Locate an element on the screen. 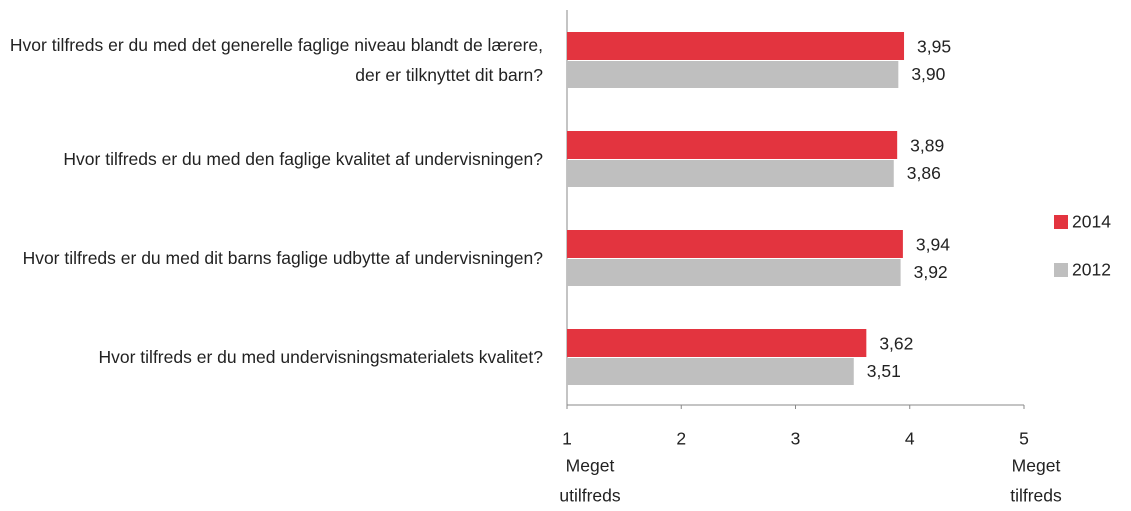  x-tick-label: 2 is located at coordinates (681, 439).